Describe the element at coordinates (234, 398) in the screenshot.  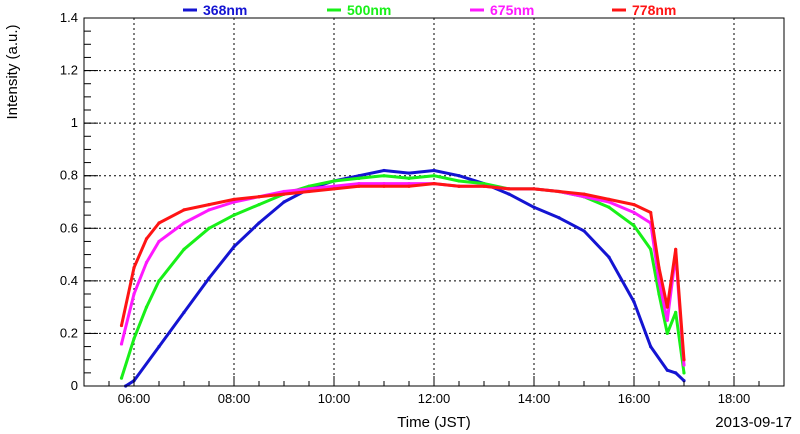
I see `x-tick-label: 08:00` at that location.